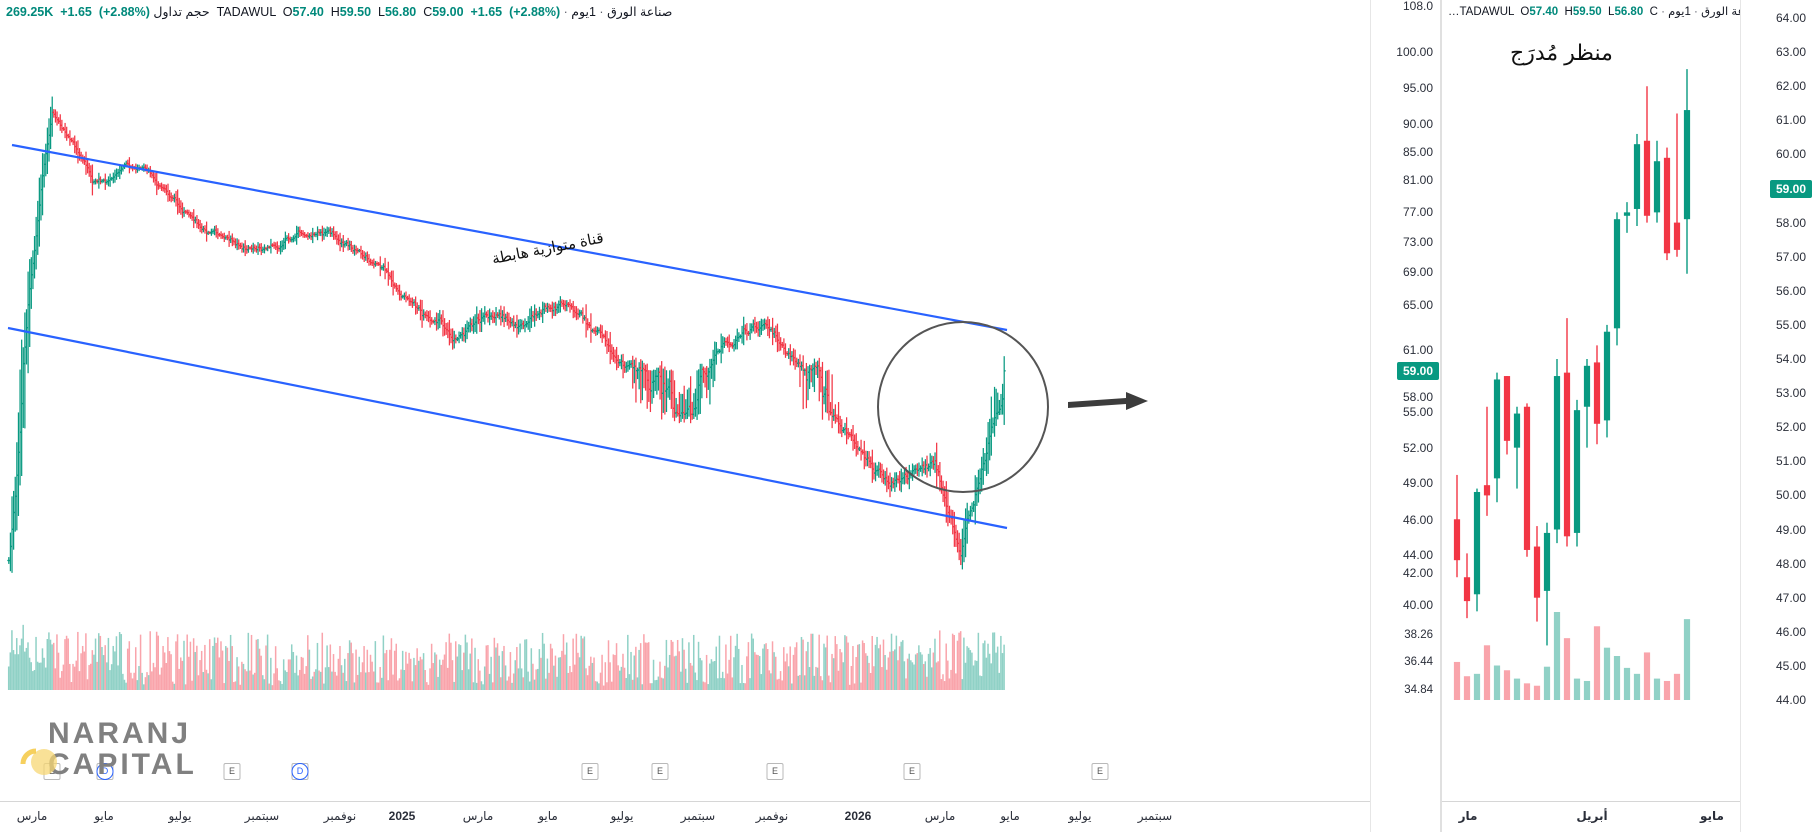  Describe the element at coordinates (858, 816) in the screenshot. I see `time-tick-label: 2026` at that location.